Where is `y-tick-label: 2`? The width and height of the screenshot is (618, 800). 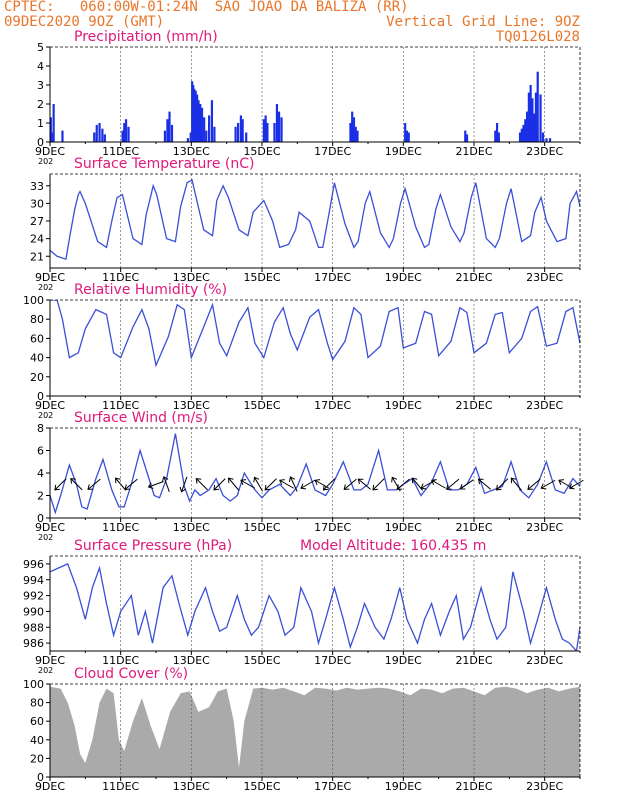 y-tick-label: 2 is located at coordinates (40, 104).